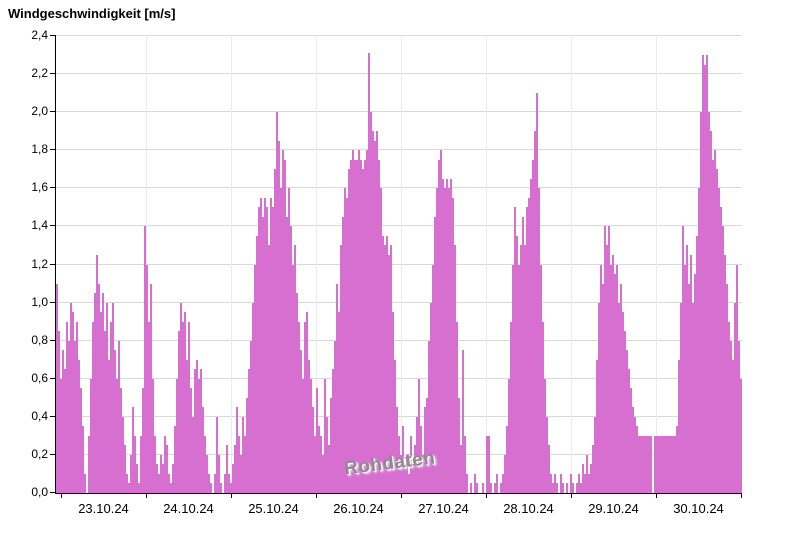 The height and width of the screenshot is (550, 800). Describe the element at coordinates (656, 264) in the screenshot. I see `v-gridline` at that location.